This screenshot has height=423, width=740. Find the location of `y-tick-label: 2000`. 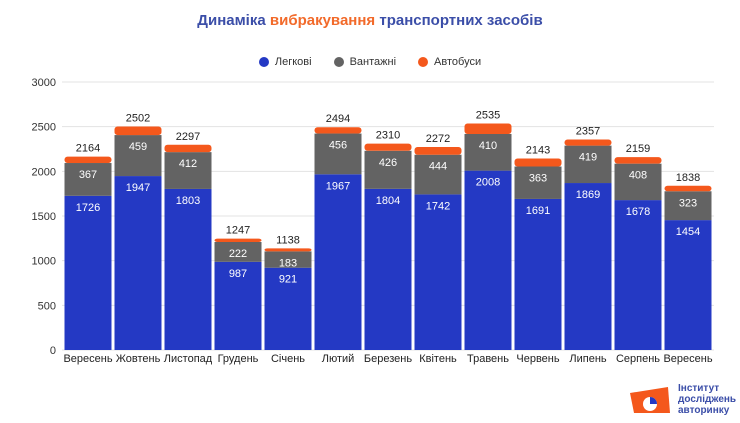

y-tick-label: 2000 is located at coordinates (44, 172).